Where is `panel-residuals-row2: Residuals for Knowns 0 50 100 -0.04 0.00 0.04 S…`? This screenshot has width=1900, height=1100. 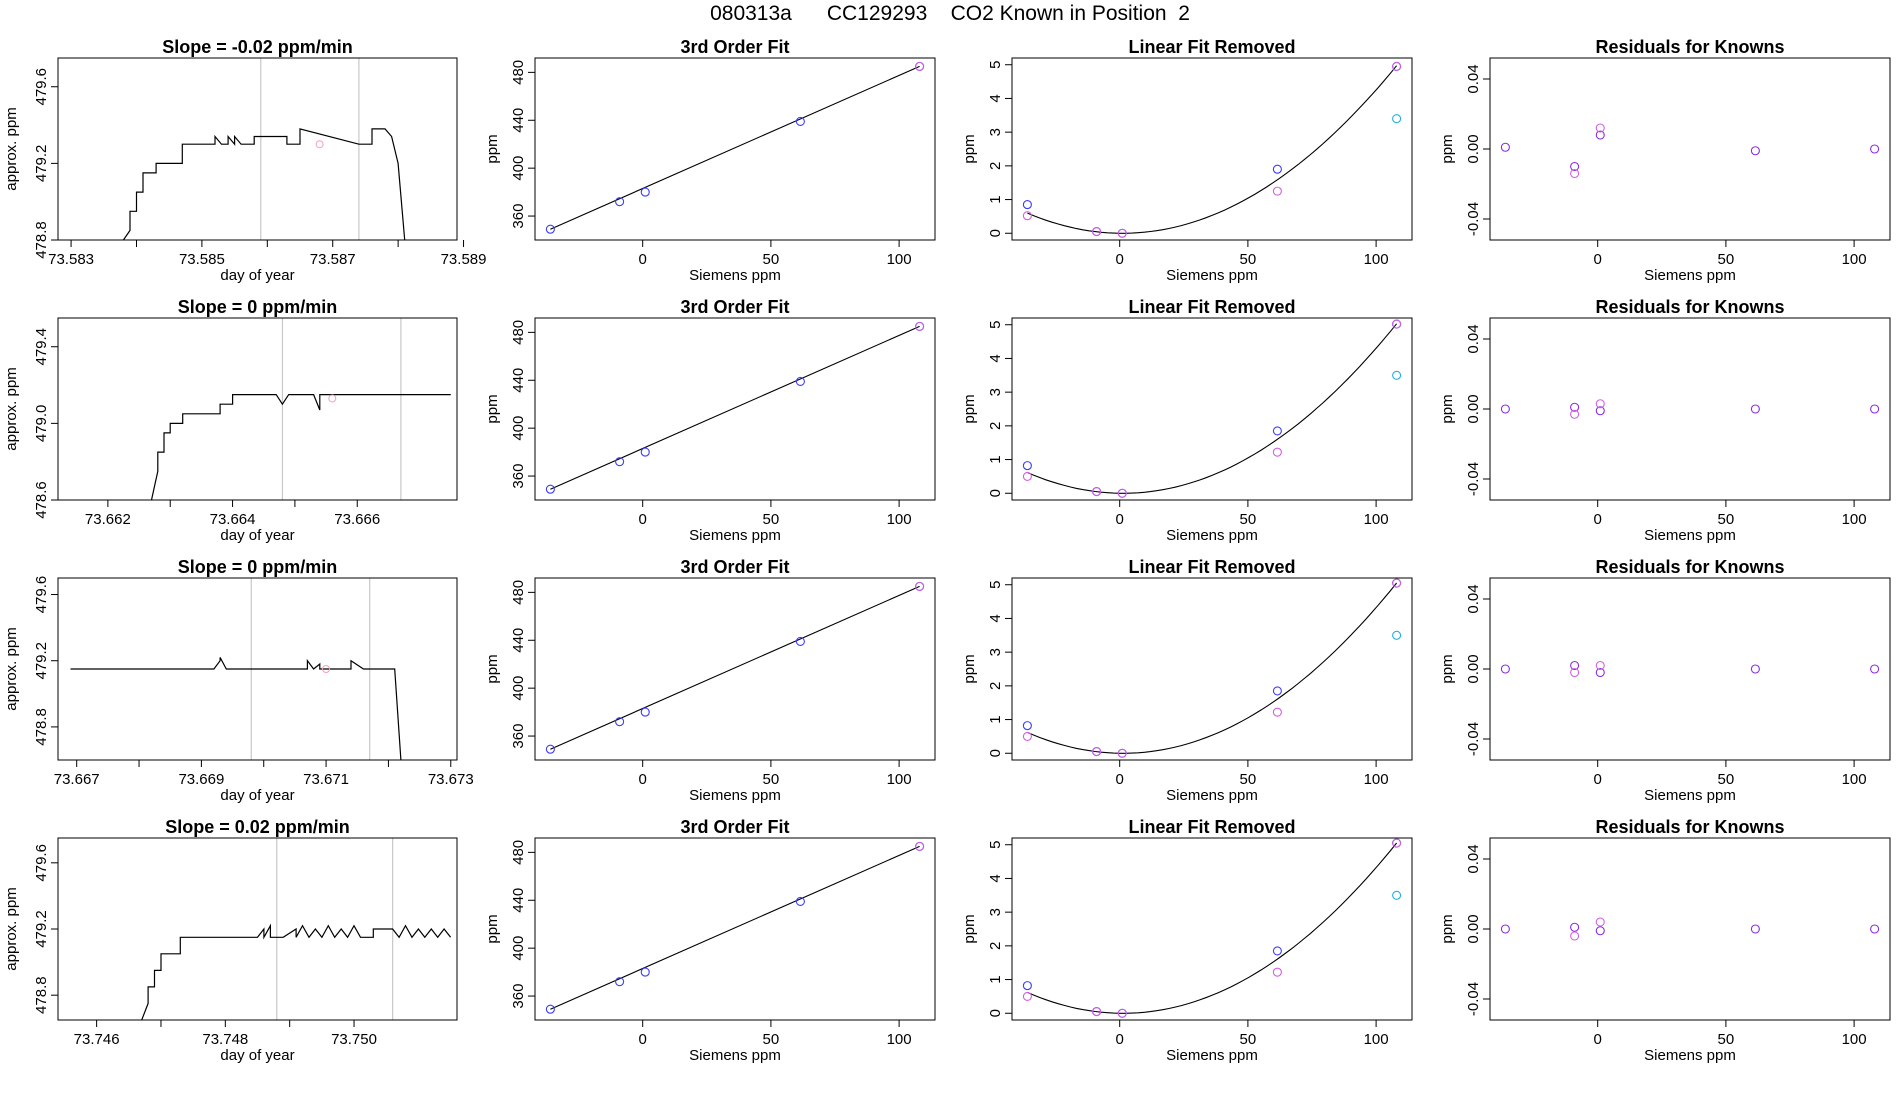
panel-residuals-row2: Residuals for Knowns 0 50 100 -0.04 0.00 0.04 S… is located at coordinates (1665, 420).